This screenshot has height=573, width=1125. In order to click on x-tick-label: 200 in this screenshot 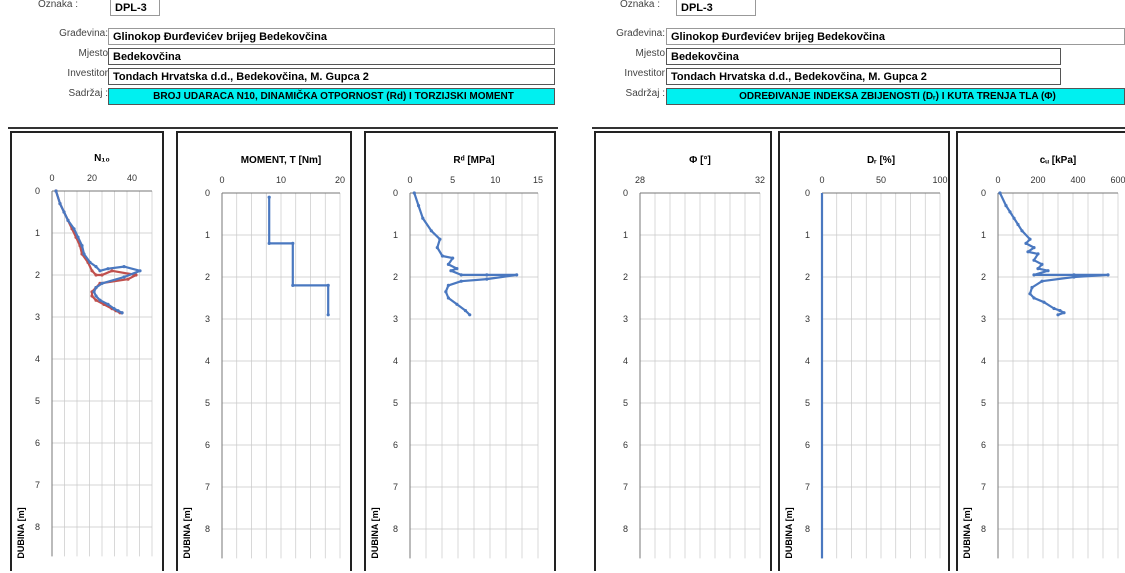, I will do `click(1037, 180)`.